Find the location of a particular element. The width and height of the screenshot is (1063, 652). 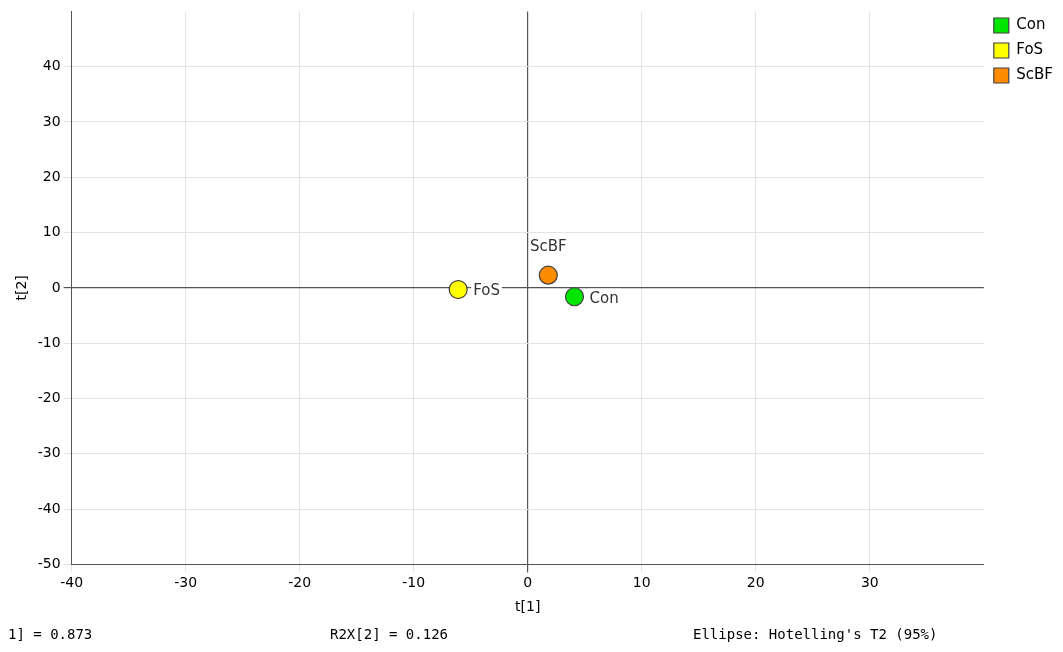

x-tick-label: 20 is located at coordinates (755, 582).